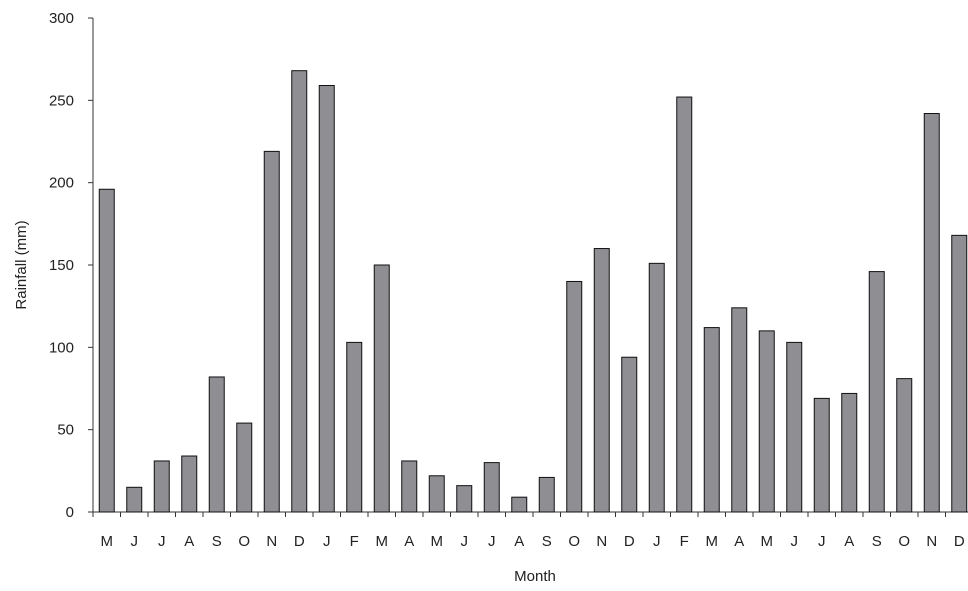 The image size is (968, 591). I want to click on y-axis: 0 50 100 150 200 250 300, so click(71, 265).